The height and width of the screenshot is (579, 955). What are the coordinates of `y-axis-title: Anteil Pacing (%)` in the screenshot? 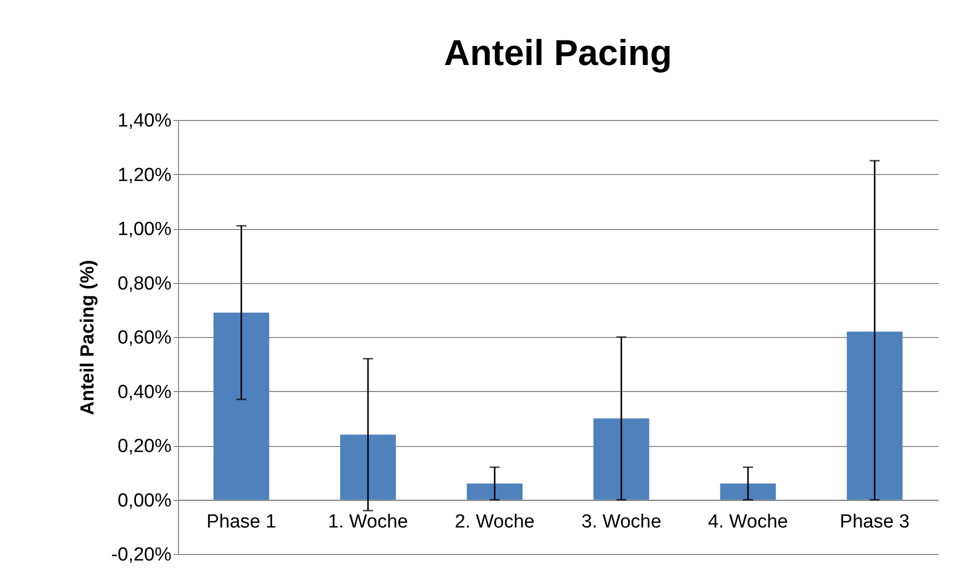 It's located at (87, 338).